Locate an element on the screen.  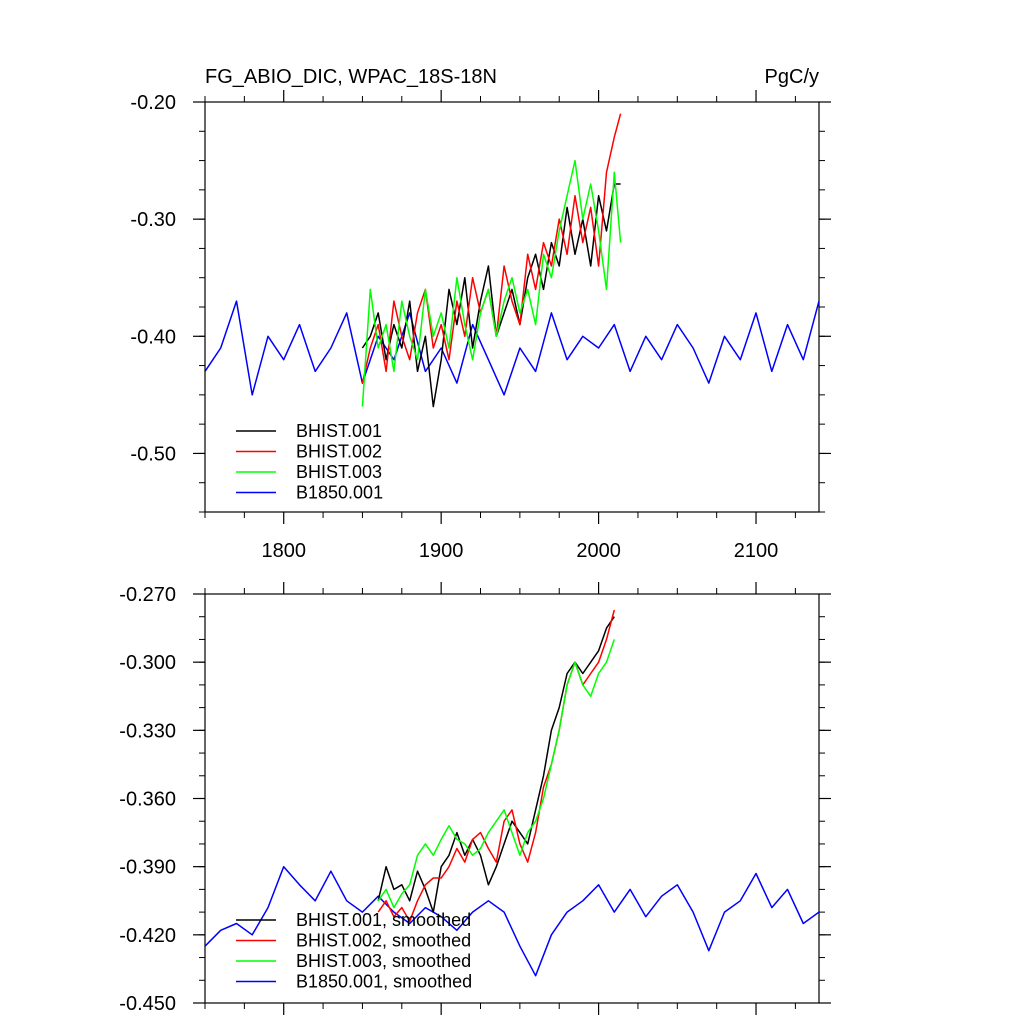
y-tick-label: -0.420 is located at coordinates (147, 936).